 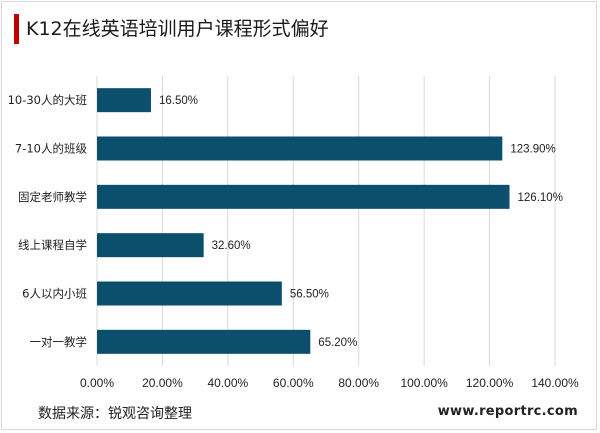 I want to click on value-label: 32.60%, so click(x=231, y=246).